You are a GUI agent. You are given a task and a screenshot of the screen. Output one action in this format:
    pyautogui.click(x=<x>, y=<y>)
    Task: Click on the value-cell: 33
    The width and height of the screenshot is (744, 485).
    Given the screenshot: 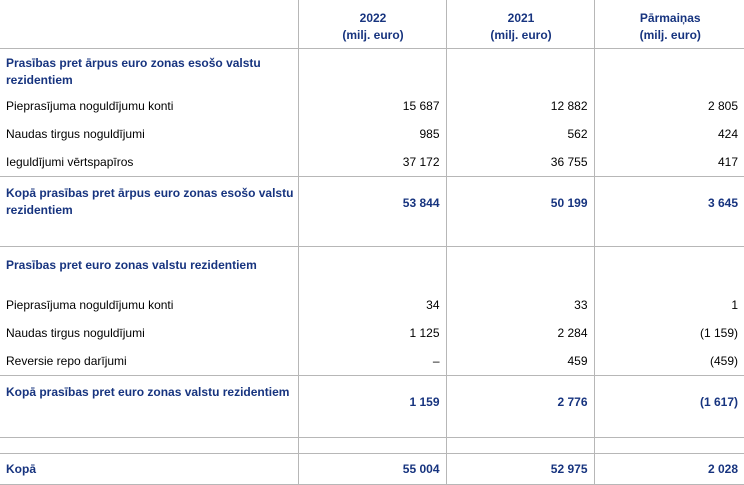 What is the action you would take?
    pyautogui.click(x=519, y=304)
    